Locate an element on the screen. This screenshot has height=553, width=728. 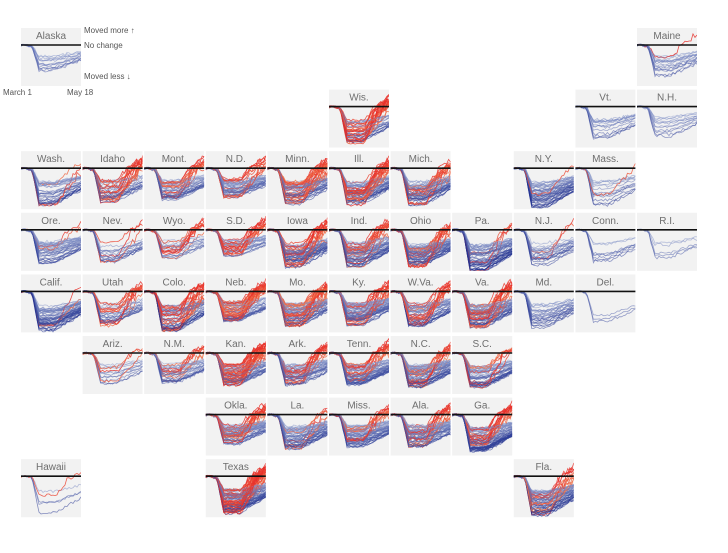
state-tile-ala: Ala. is located at coordinates (420, 426).